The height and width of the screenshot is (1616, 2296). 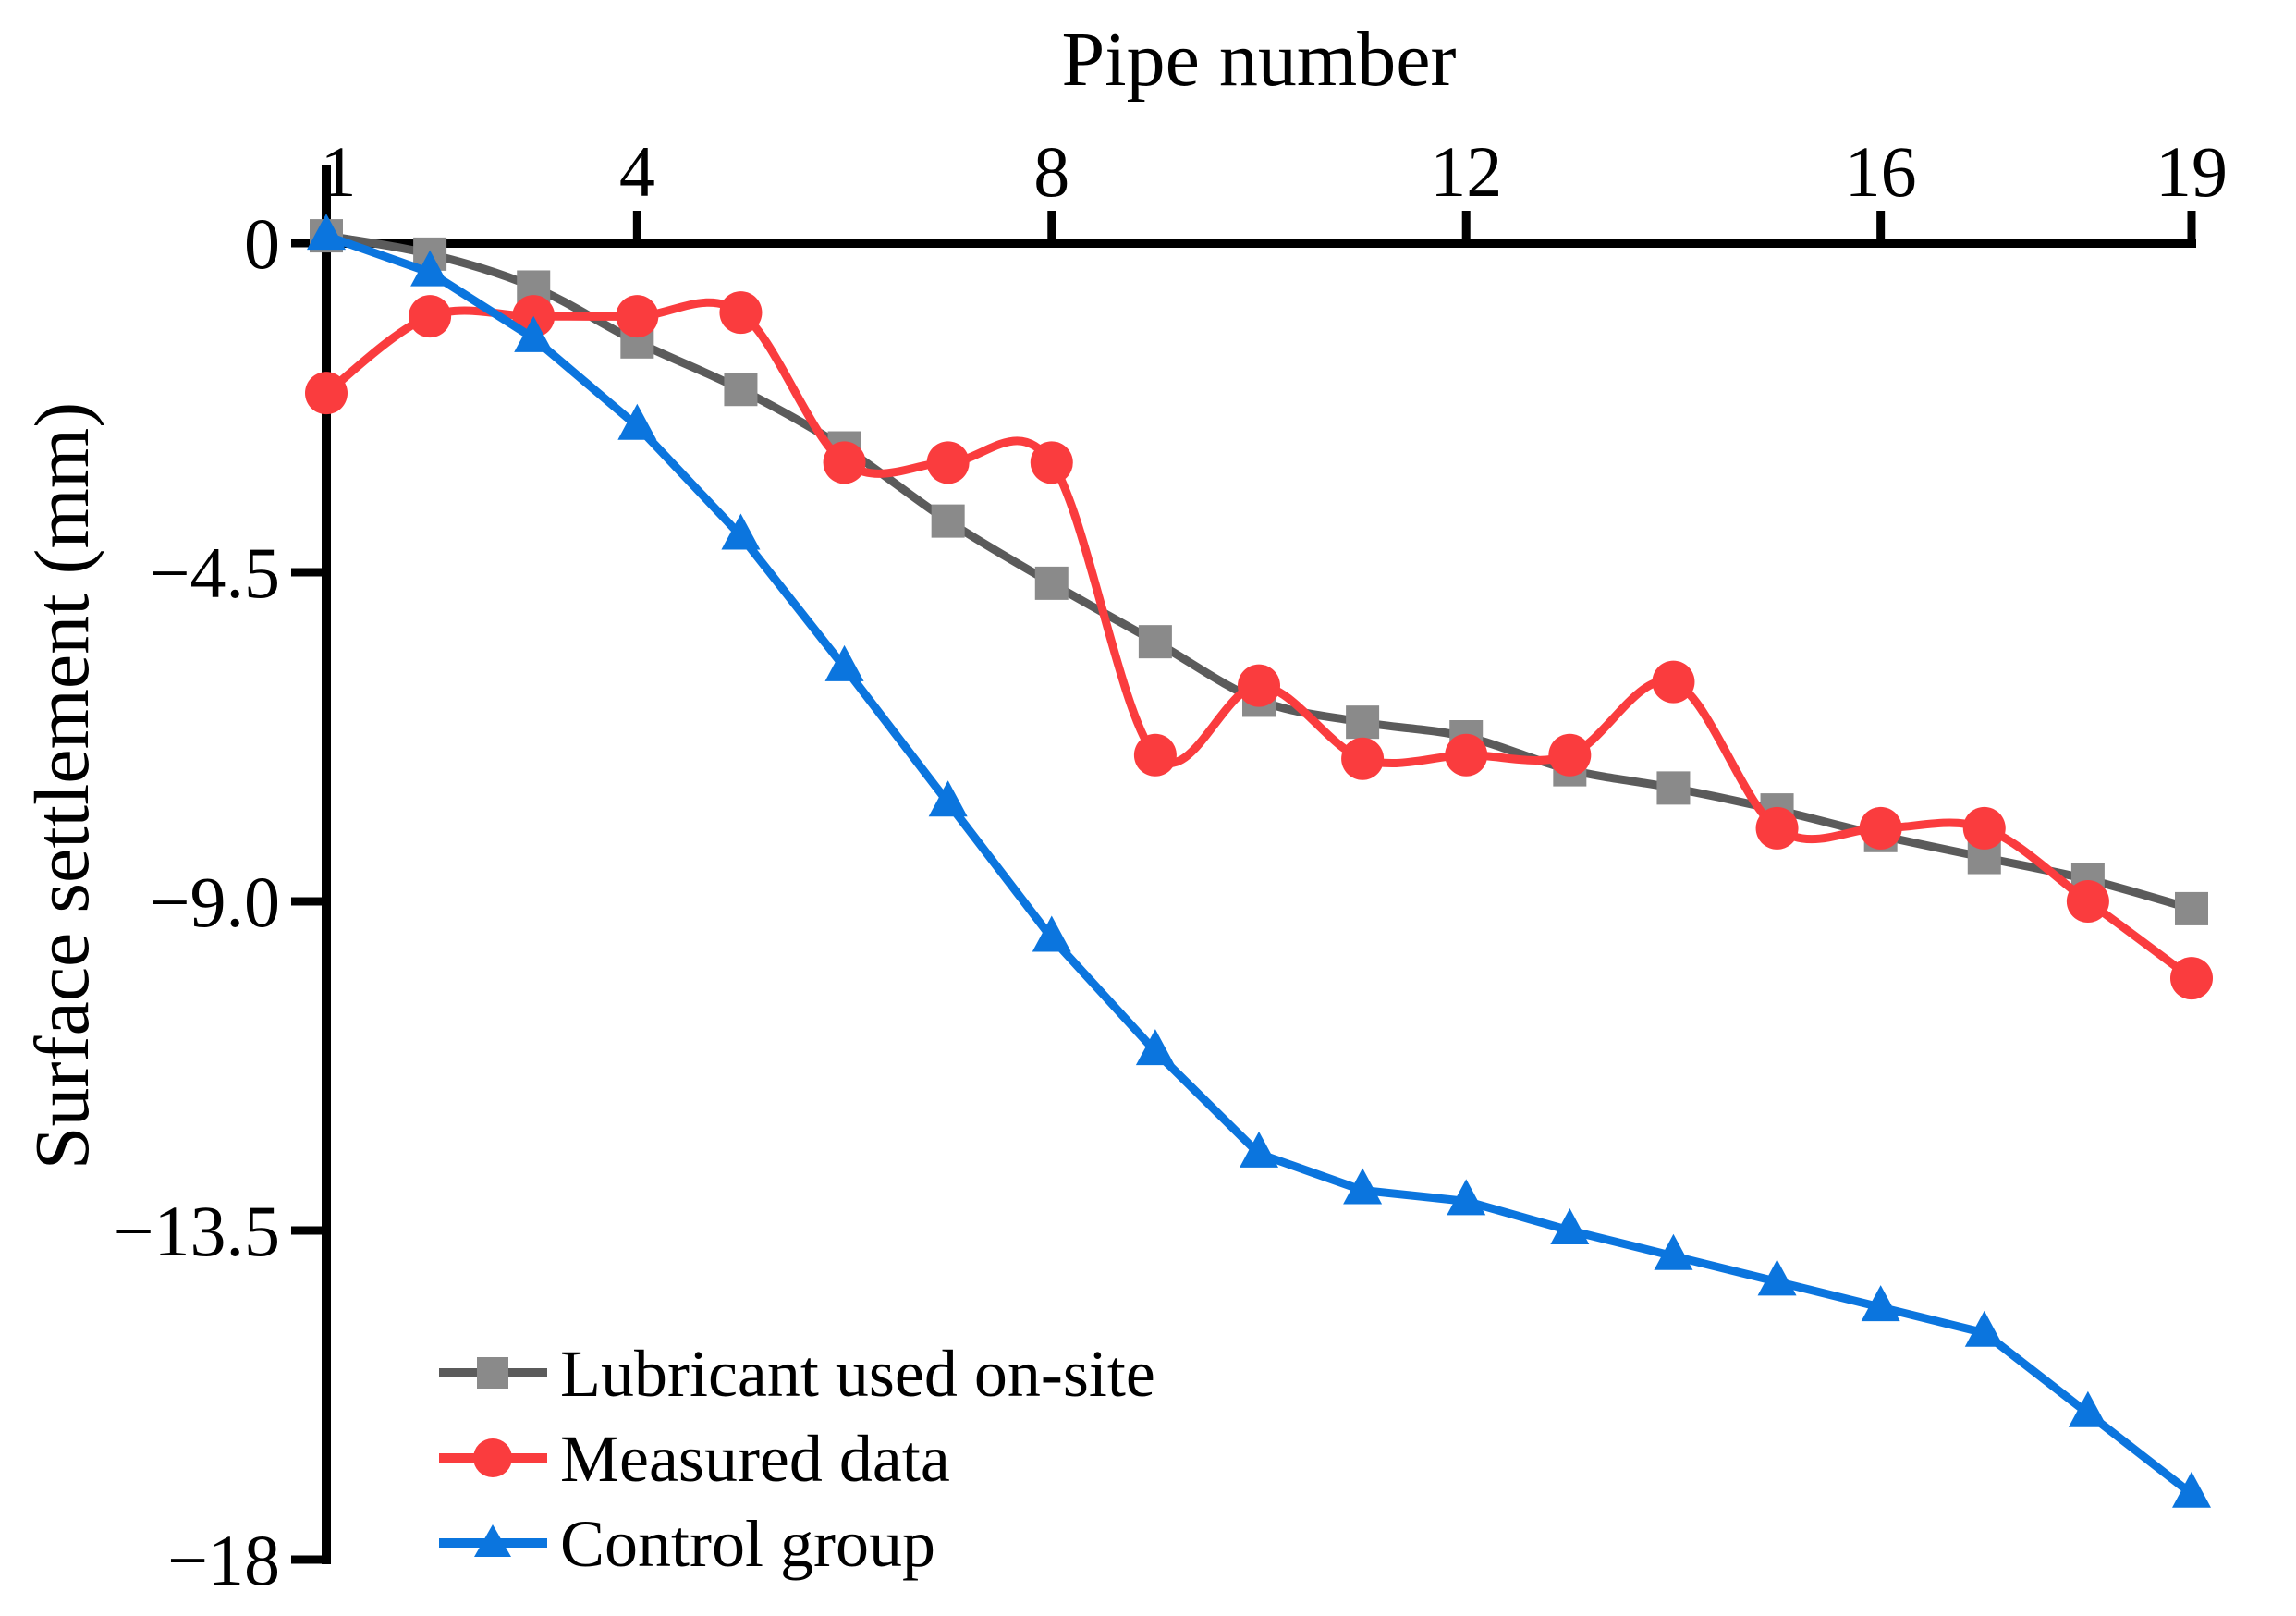 I want to click on legend-circle-marker, so click(x=493, y=1457).